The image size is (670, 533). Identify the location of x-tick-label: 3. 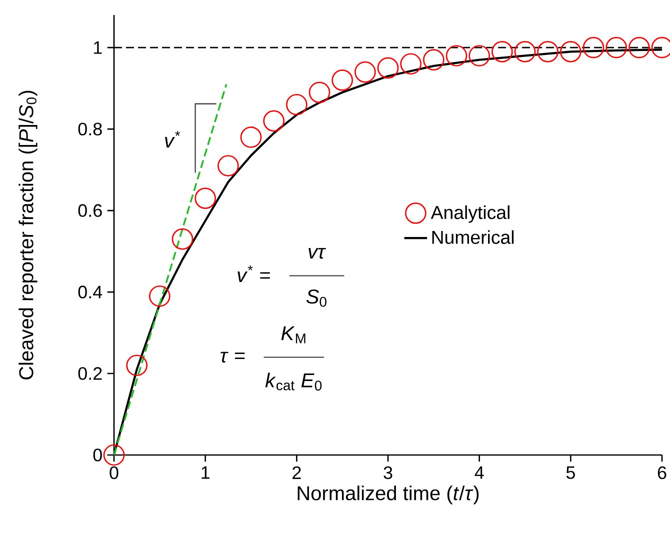
(388, 473).